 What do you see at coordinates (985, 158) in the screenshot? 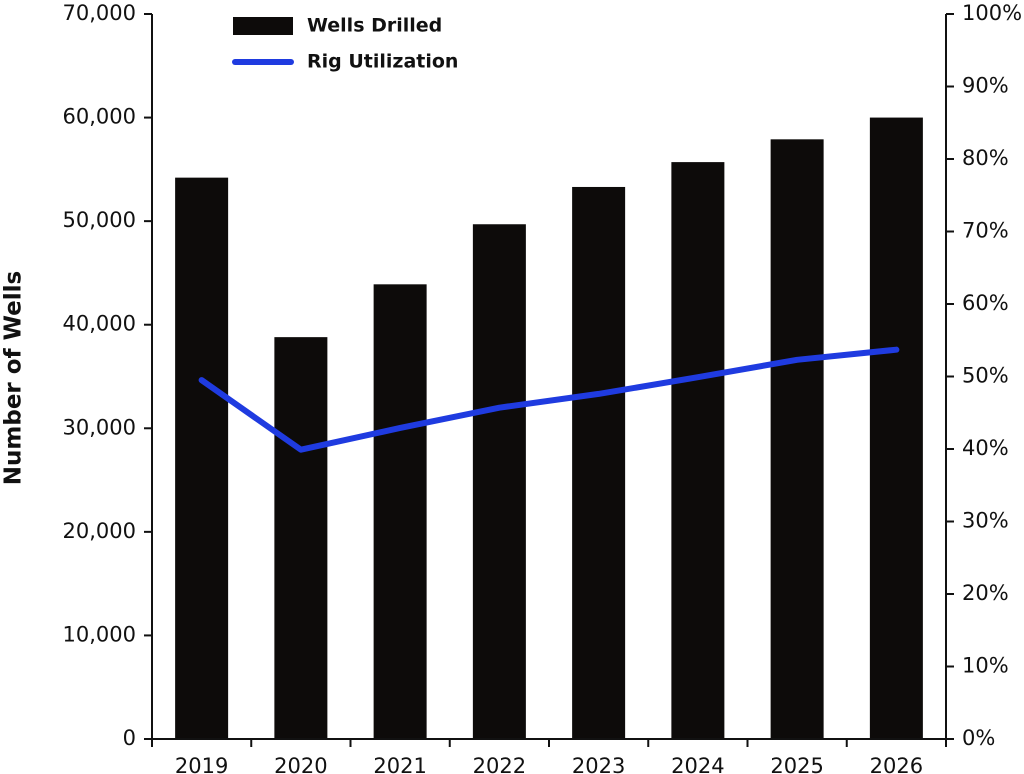
I see `y2-tick-label: 80%` at bounding box center [985, 158].